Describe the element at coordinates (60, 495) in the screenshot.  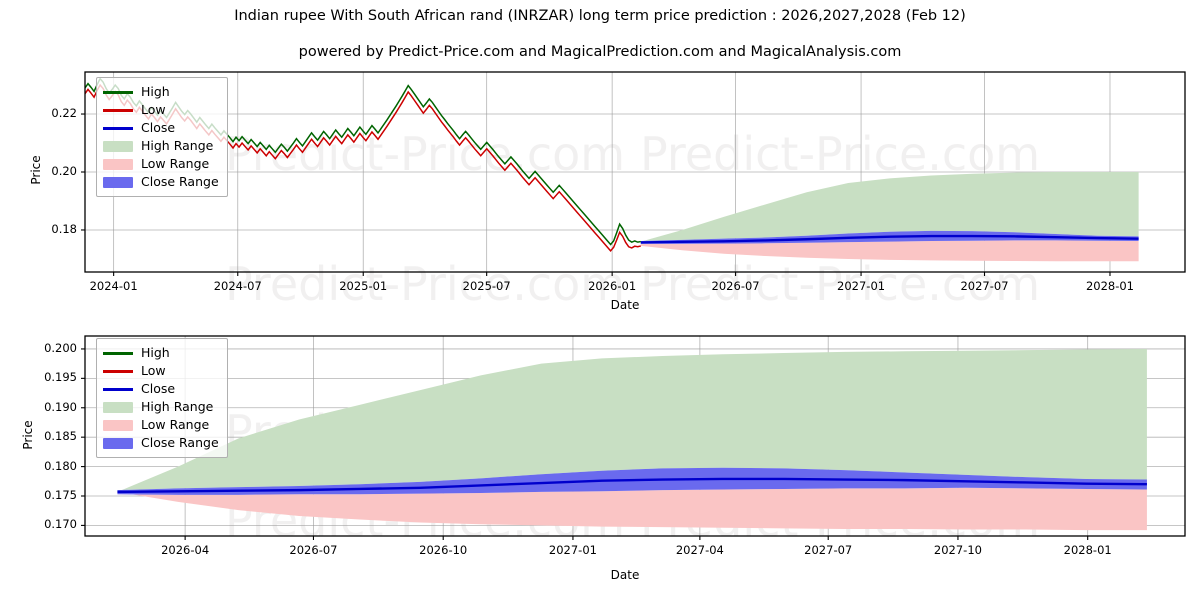
I see `y-tick-label: 0.175` at that location.